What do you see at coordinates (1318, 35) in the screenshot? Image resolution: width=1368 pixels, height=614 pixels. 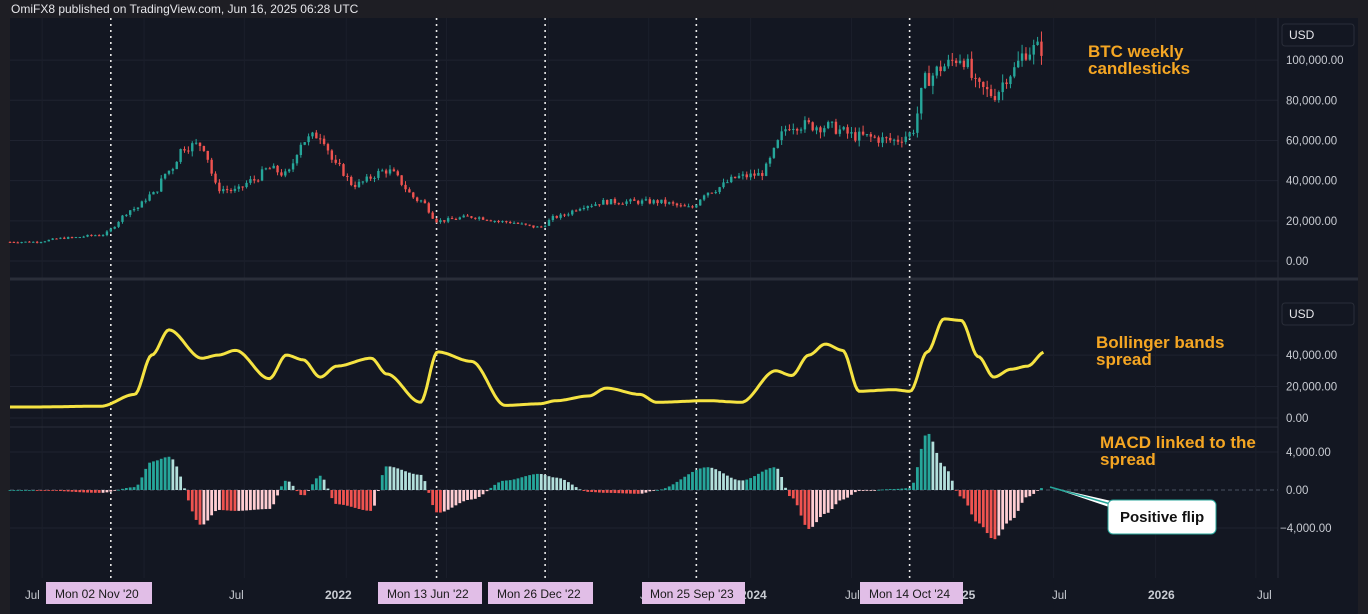 I see `currency-box-price` at bounding box center [1318, 35].